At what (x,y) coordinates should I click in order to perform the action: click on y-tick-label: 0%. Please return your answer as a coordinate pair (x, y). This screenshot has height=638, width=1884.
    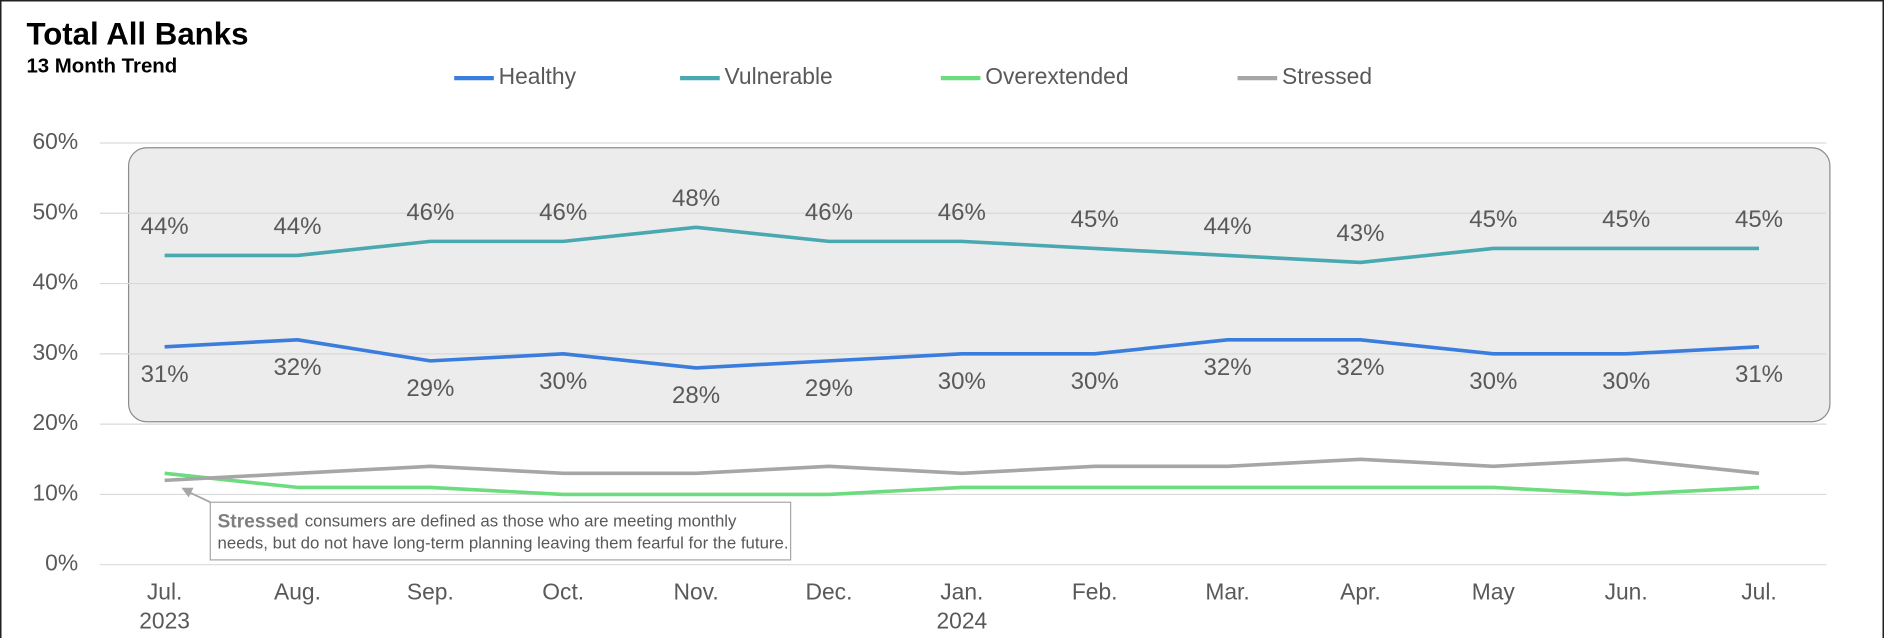
    Looking at the image, I should click on (61, 563).